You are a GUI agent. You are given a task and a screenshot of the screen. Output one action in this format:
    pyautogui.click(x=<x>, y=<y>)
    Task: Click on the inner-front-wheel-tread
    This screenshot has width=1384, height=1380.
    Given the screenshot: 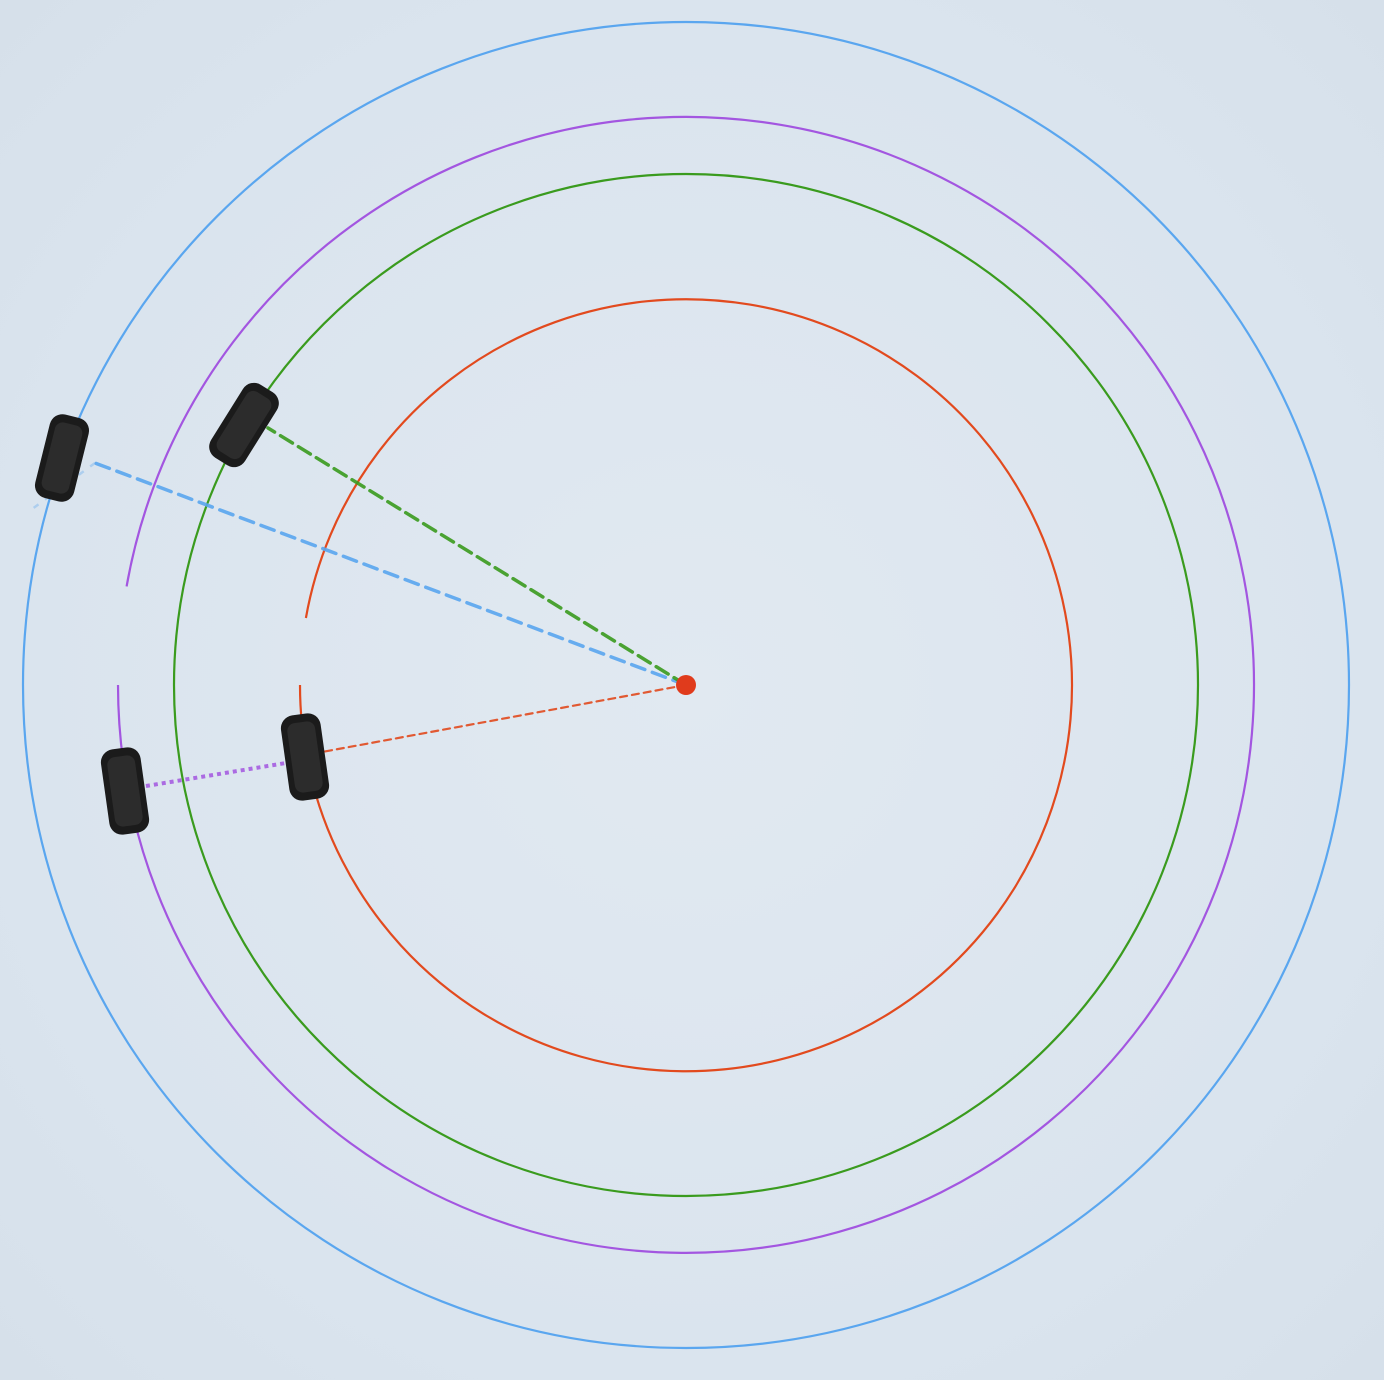 What is the action you would take?
    pyautogui.click(x=305, y=757)
    